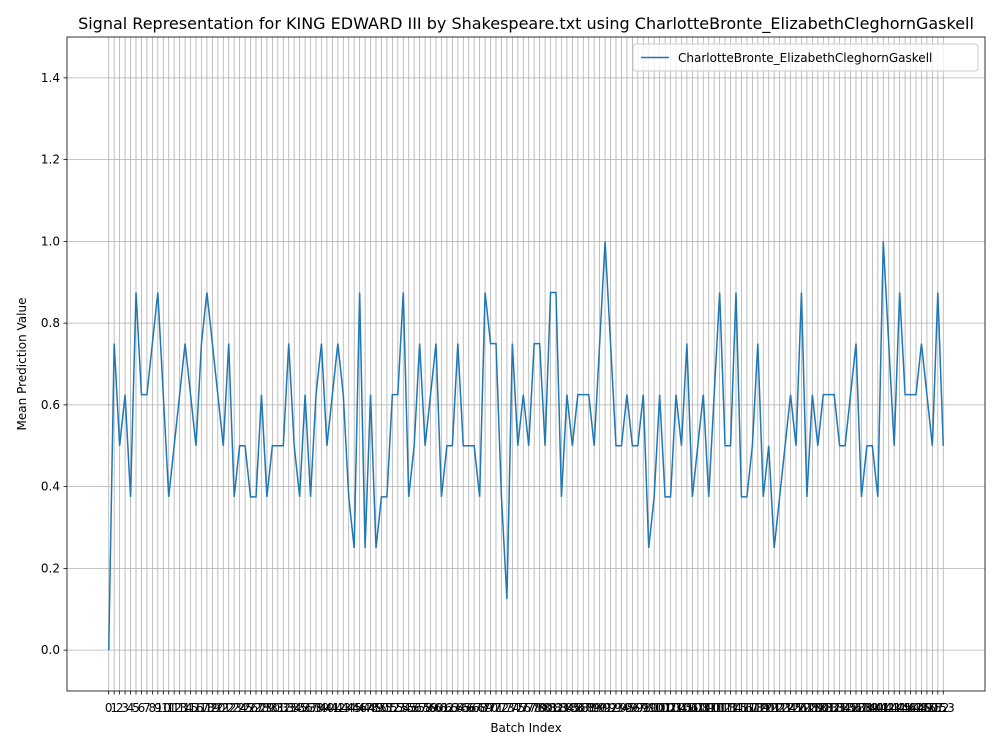 This screenshot has height=750, width=1000. What do you see at coordinates (632, 708) in the screenshot?
I see `x-tick-label: 96` at bounding box center [632, 708].